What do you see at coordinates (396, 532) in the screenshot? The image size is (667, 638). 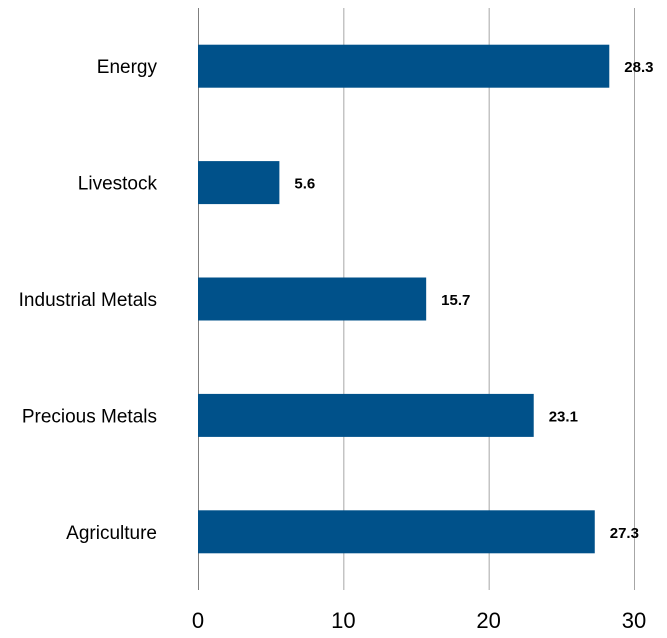 I see `bar-agriculture` at bounding box center [396, 532].